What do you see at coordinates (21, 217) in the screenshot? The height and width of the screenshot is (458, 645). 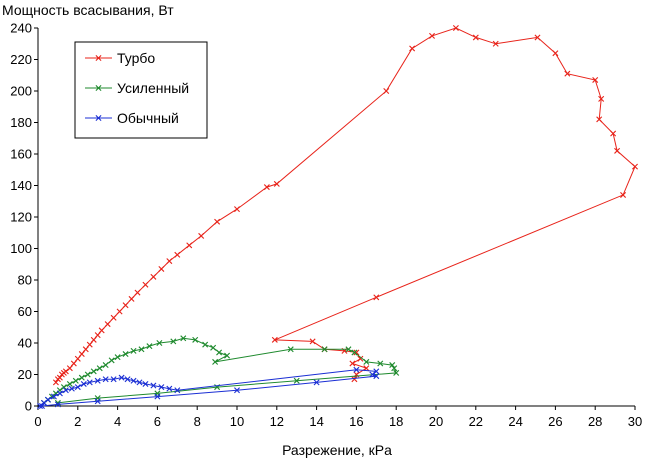 I see `y-tick-label: 120` at bounding box center [21, 217].